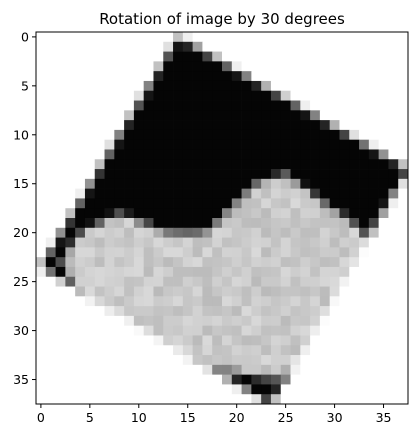 The width and height of the screenshot is (416, 435). Describe the element at coordinates (188, 417) in the screenshot. I see `x-tick-label: 15` at that location.